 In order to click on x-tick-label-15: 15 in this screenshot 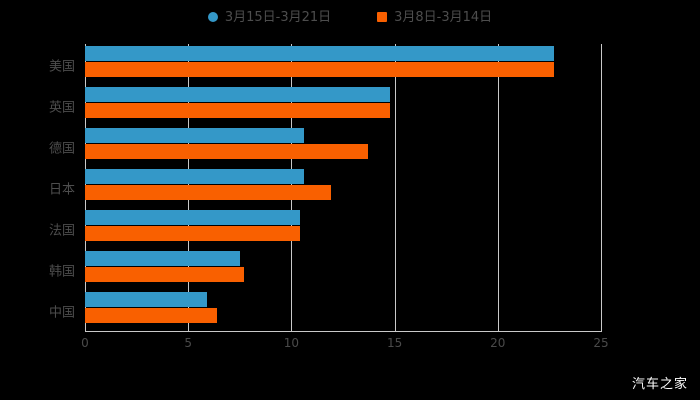, I will do `click(394, 343)`.